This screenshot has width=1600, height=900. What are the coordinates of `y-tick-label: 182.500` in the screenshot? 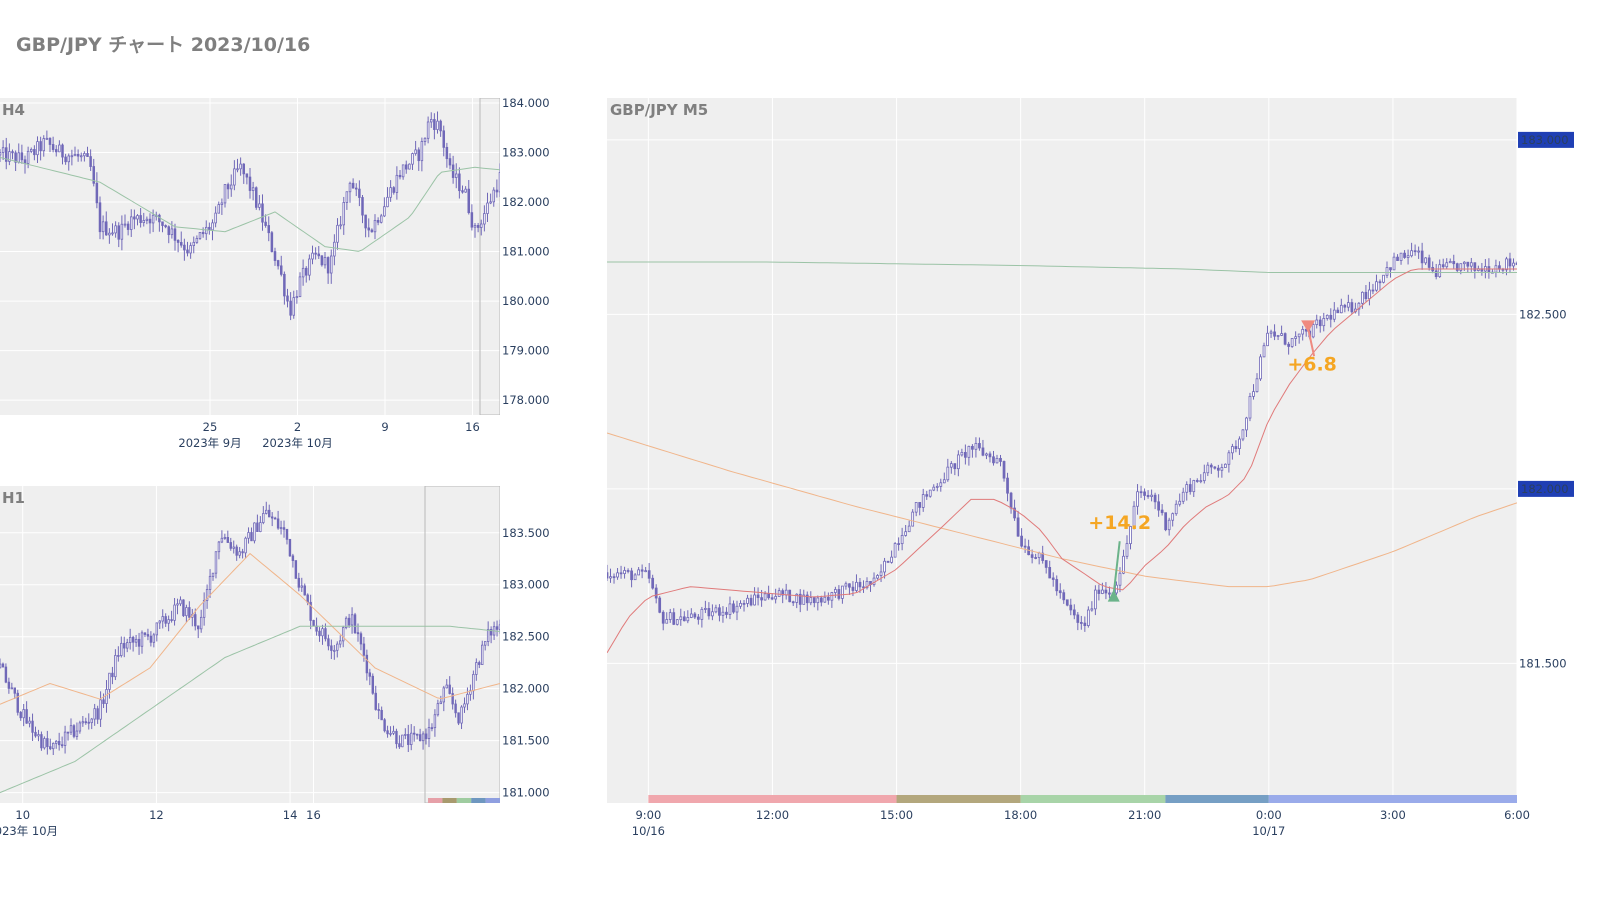 It's located at (1543, 314).